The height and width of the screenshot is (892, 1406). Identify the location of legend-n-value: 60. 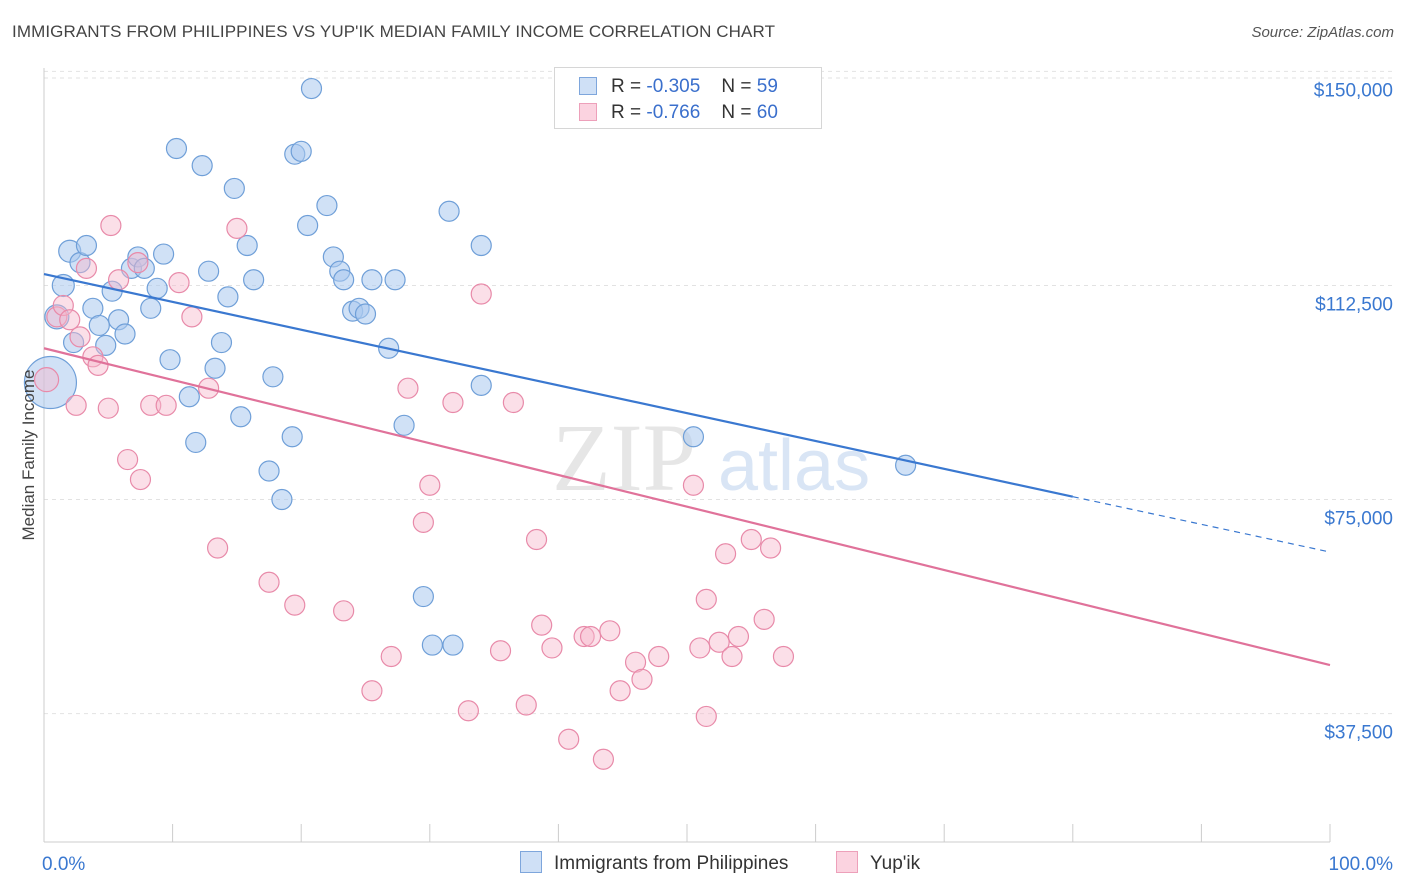
(767, 112).